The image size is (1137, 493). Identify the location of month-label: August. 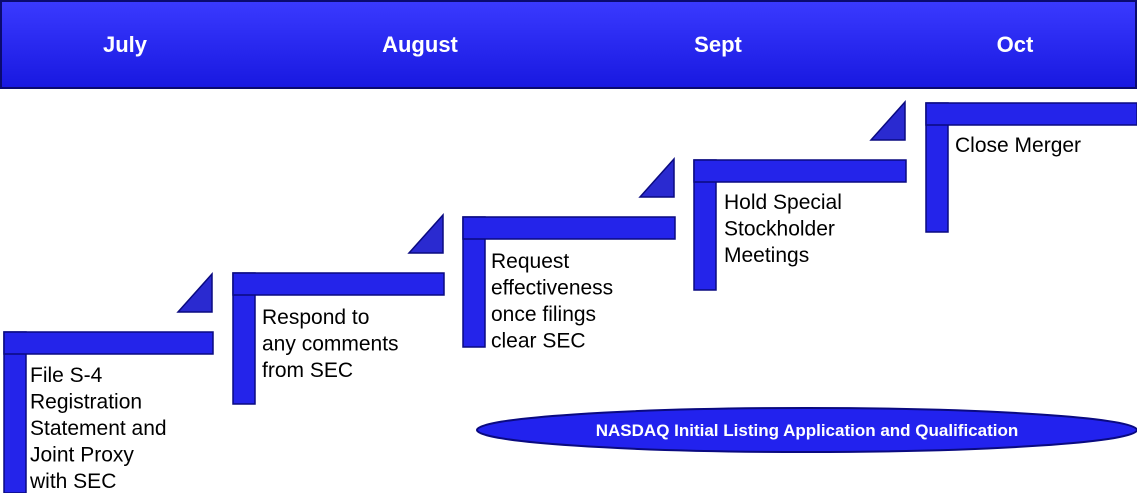
(420, 44).